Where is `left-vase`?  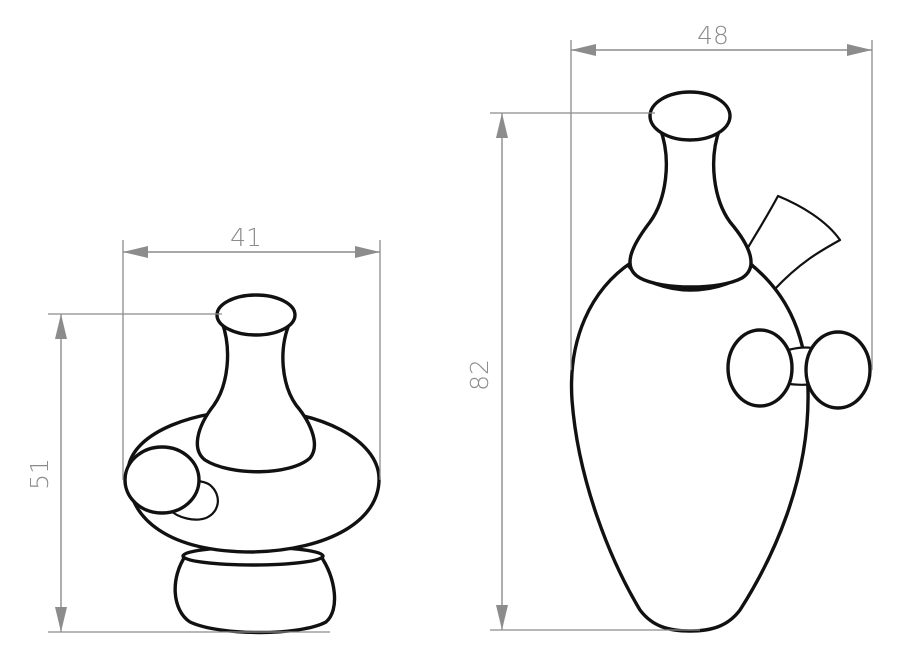 left-vase is located at coordinates (252, 464).